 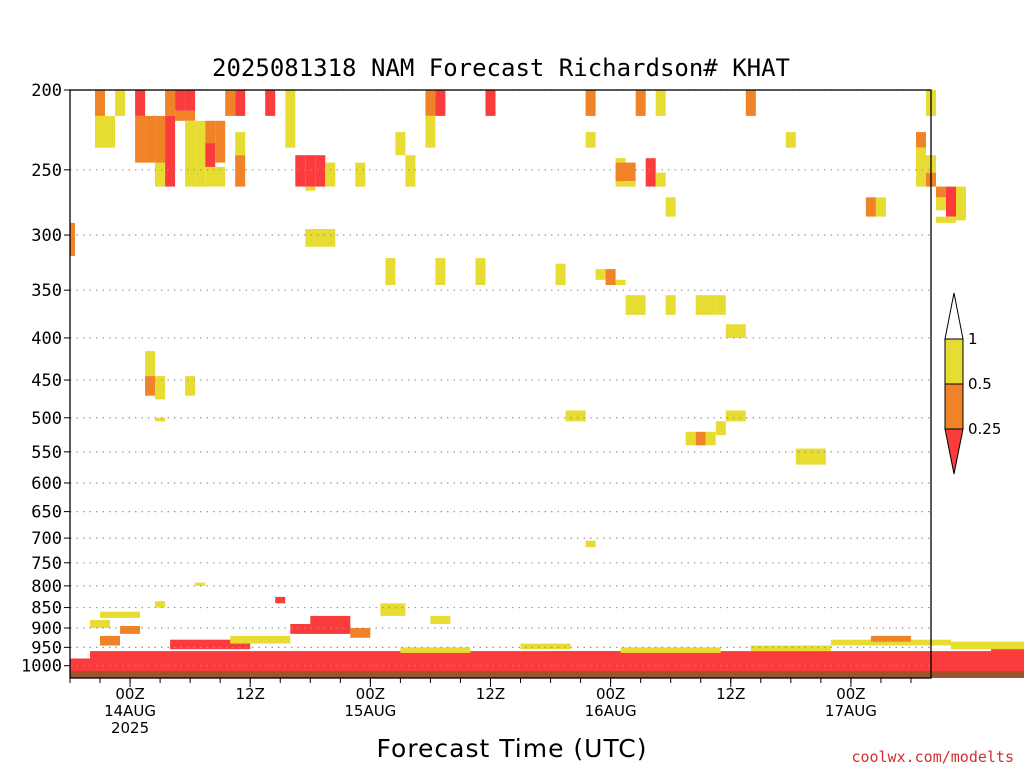 I want to click on colorbar-bottom-arrow, so click(x=954, y=451).